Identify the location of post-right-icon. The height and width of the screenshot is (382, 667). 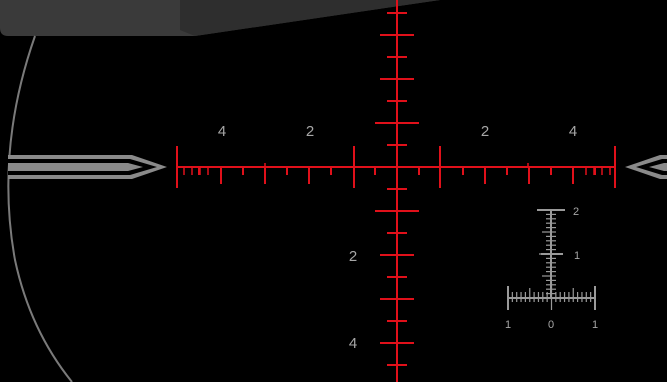
(646, 167).